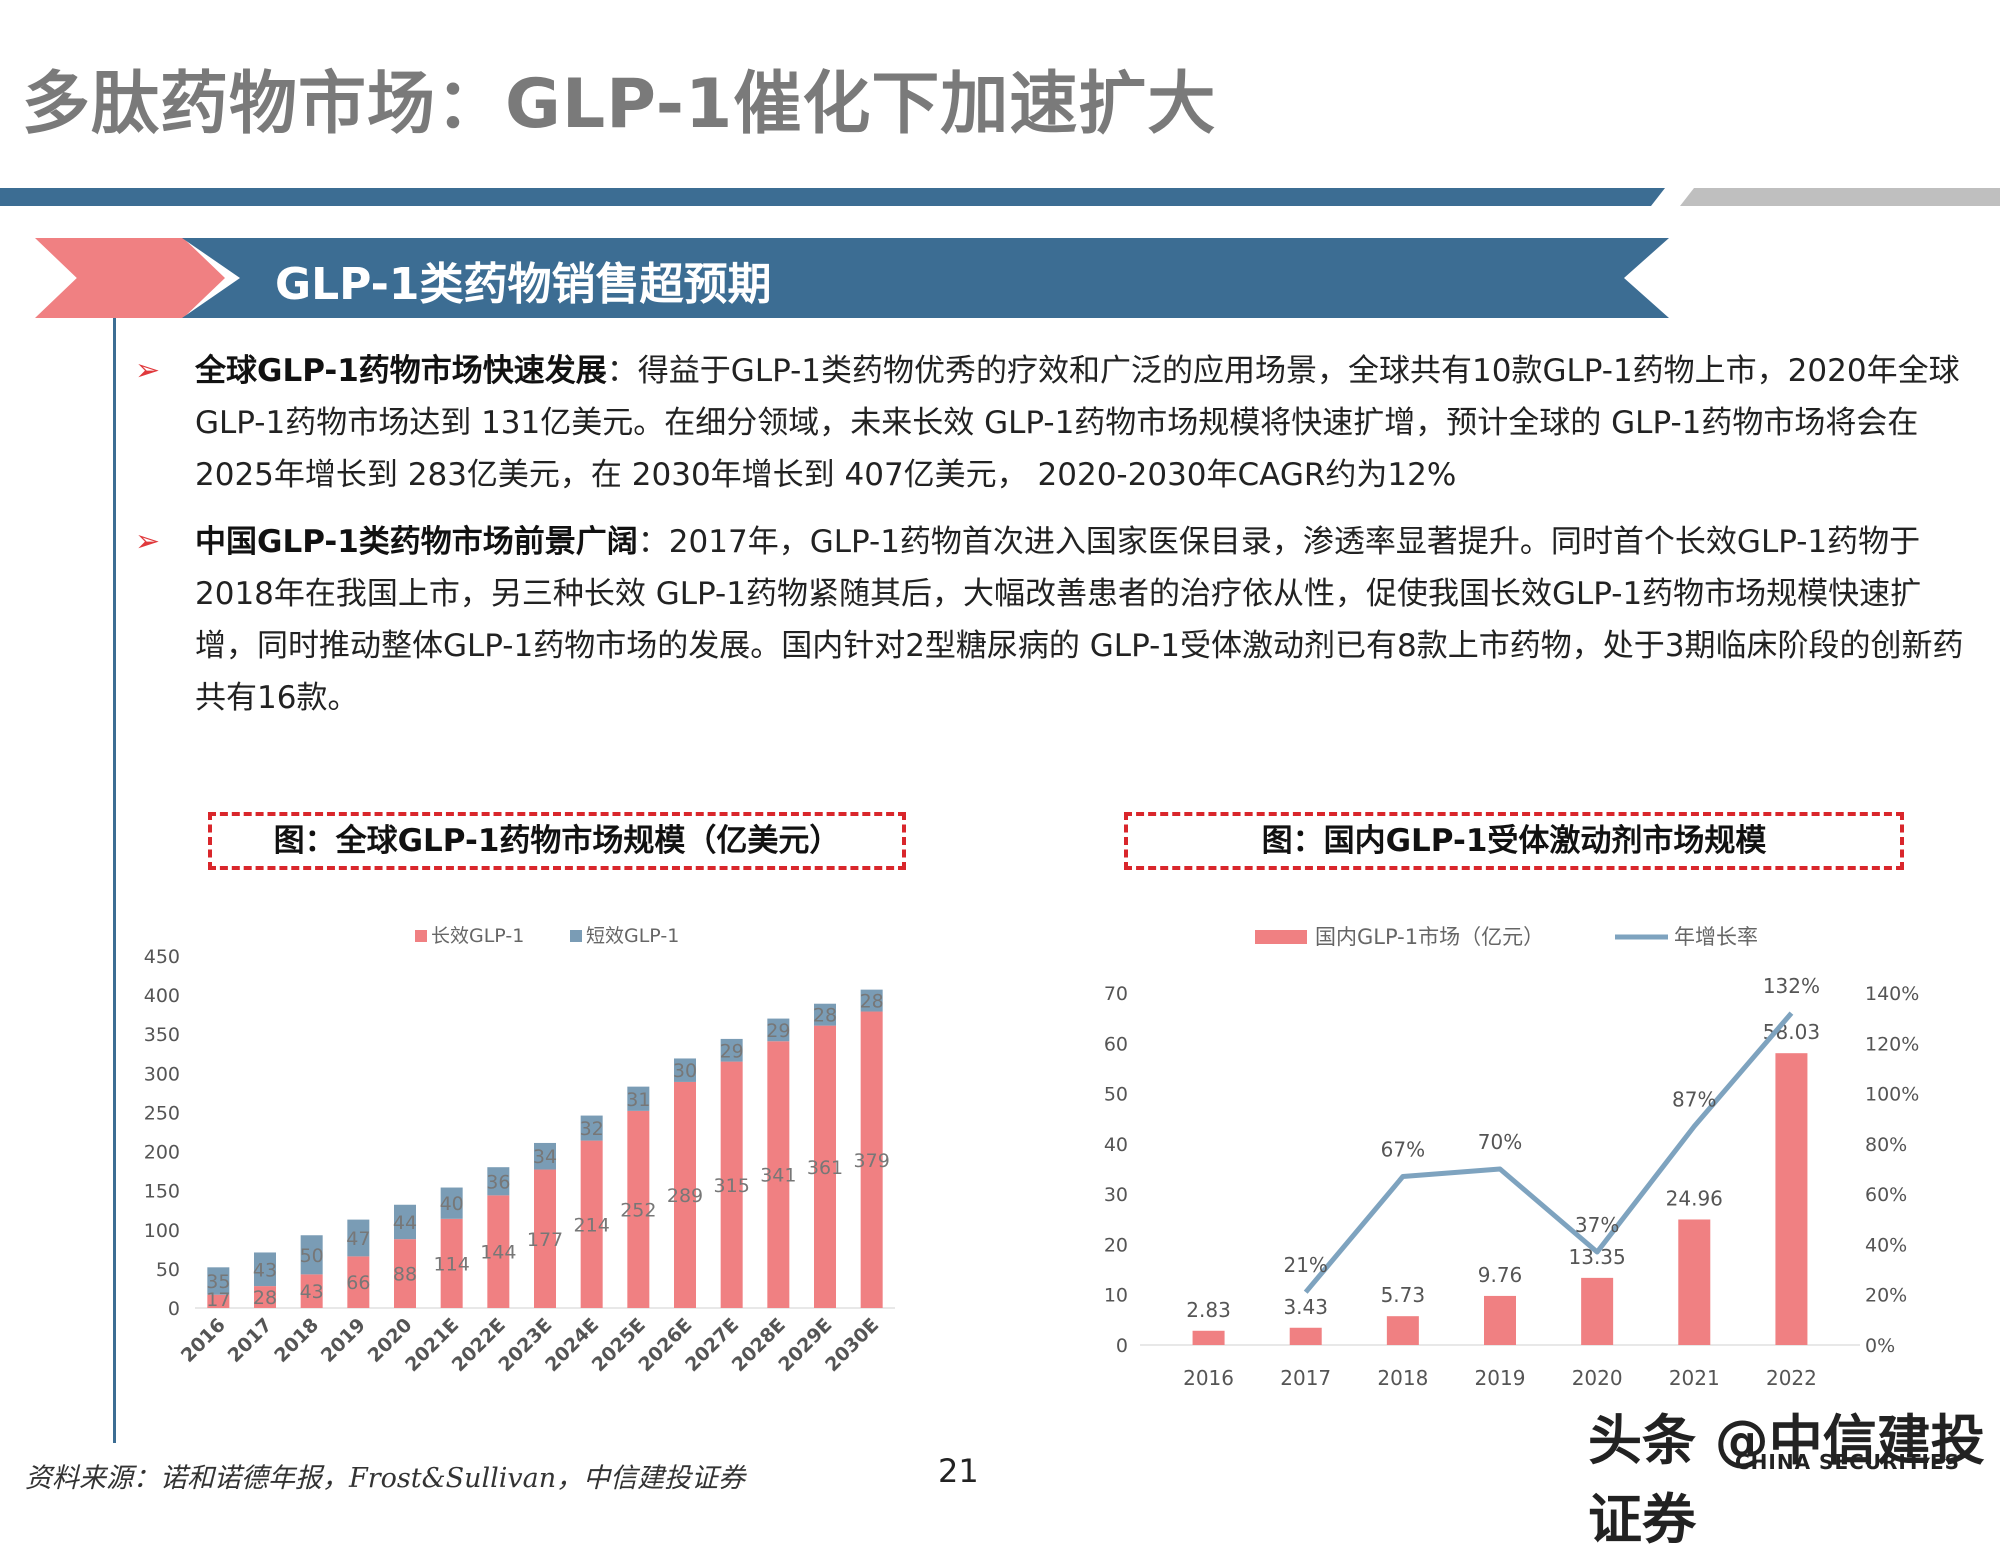  What do you see at coordinates (114, 880) in the screenshot?
I see `left-vertical-rule` at bounding box center [114, 880].